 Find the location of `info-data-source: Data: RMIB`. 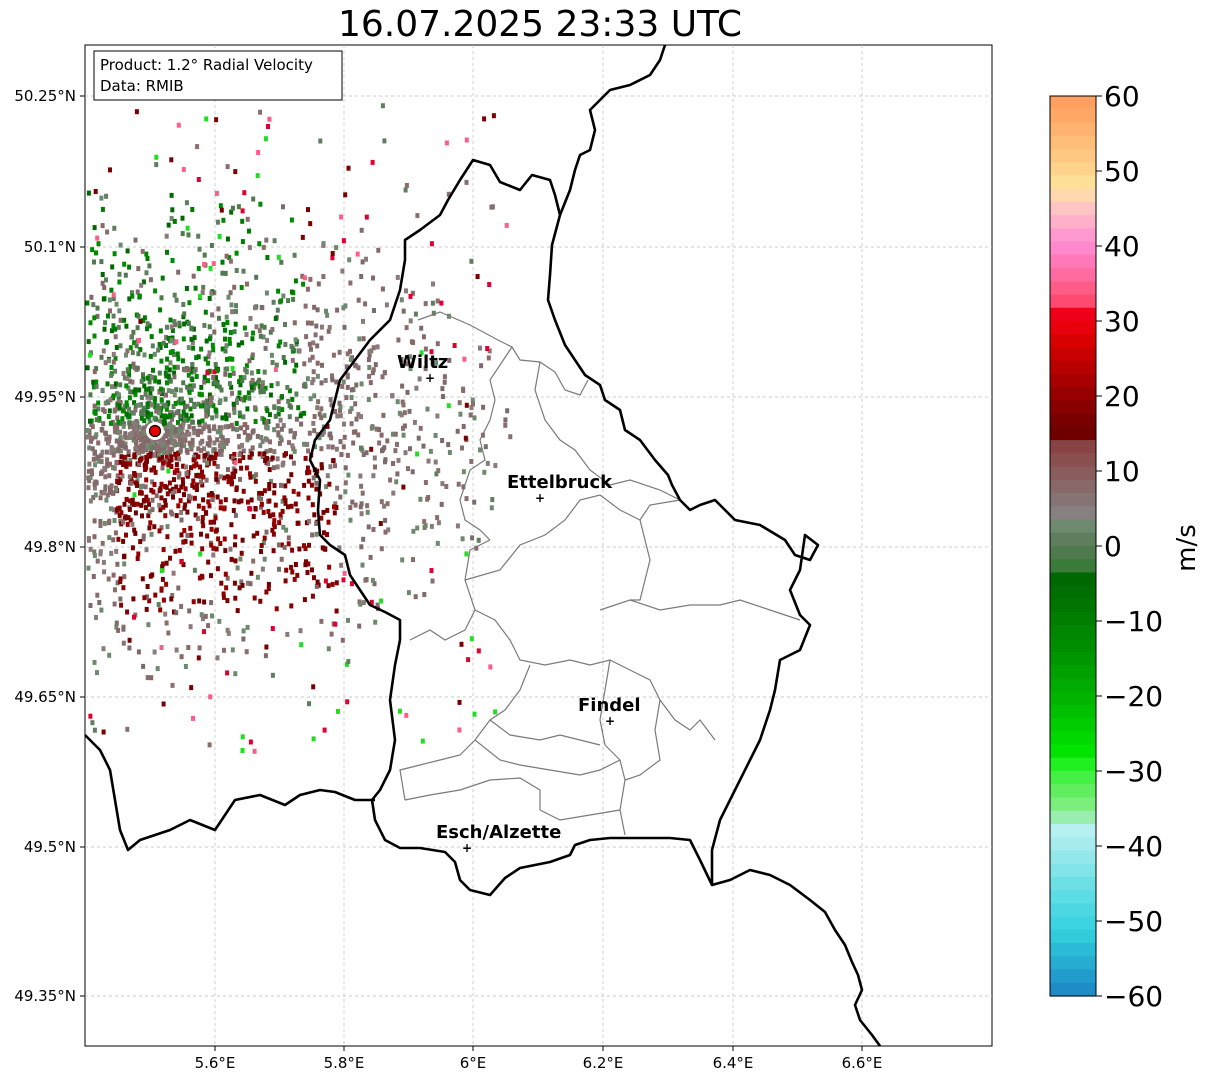

info-data-source: Data: RMIB is located at coordinates (142, 86).